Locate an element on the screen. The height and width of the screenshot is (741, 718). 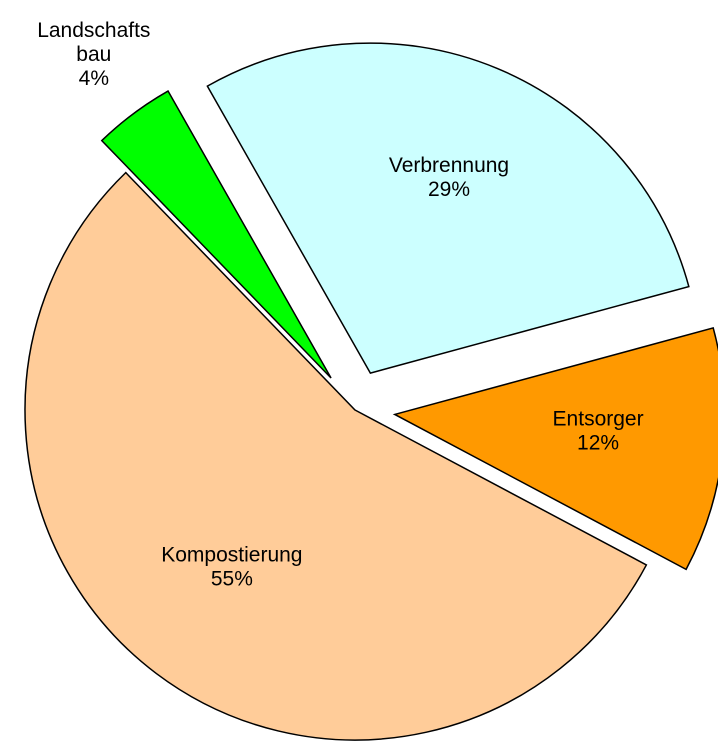
label-line: 12% is located at coordinates (598, 442).